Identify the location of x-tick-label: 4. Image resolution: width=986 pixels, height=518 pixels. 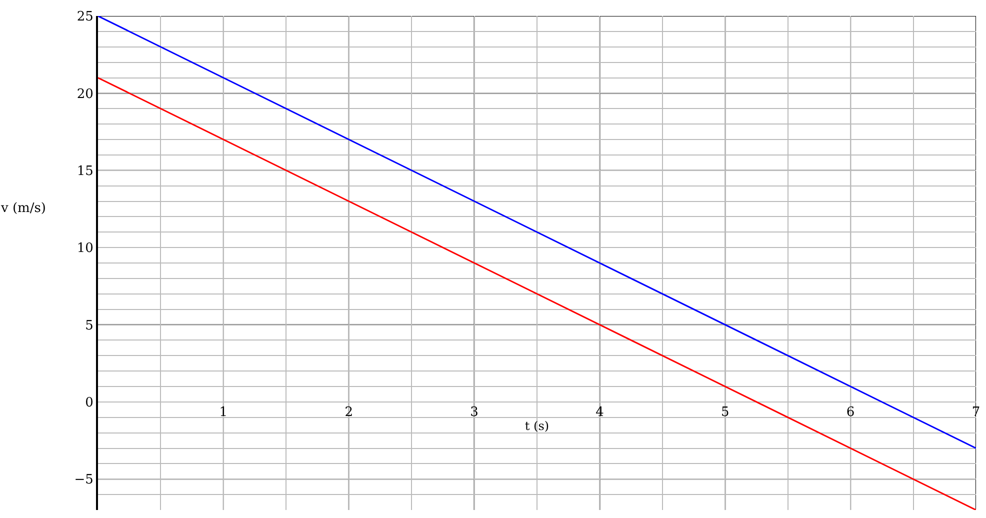
(600, 412).